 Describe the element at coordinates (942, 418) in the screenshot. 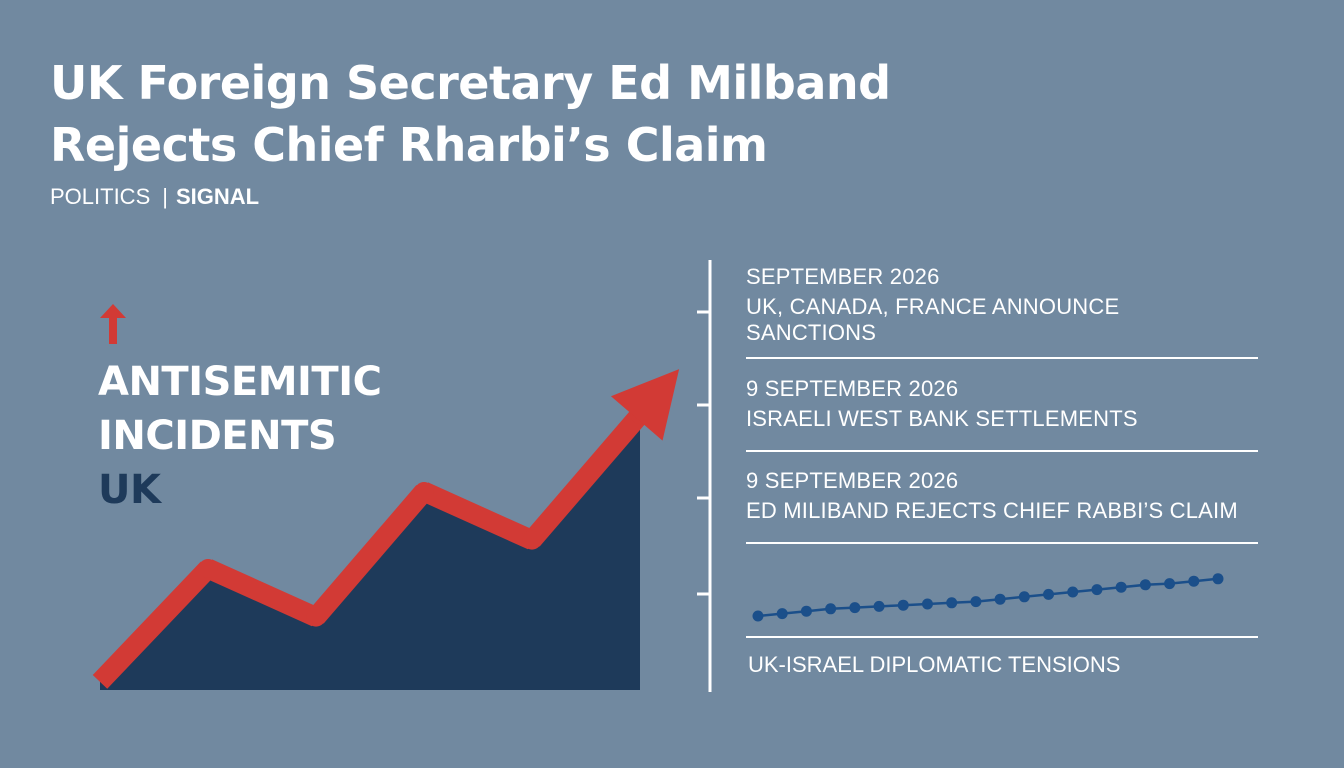

I see `timeline-event-2-text: ISRAELI WEST BANK SETTLEMENTS` at that location.